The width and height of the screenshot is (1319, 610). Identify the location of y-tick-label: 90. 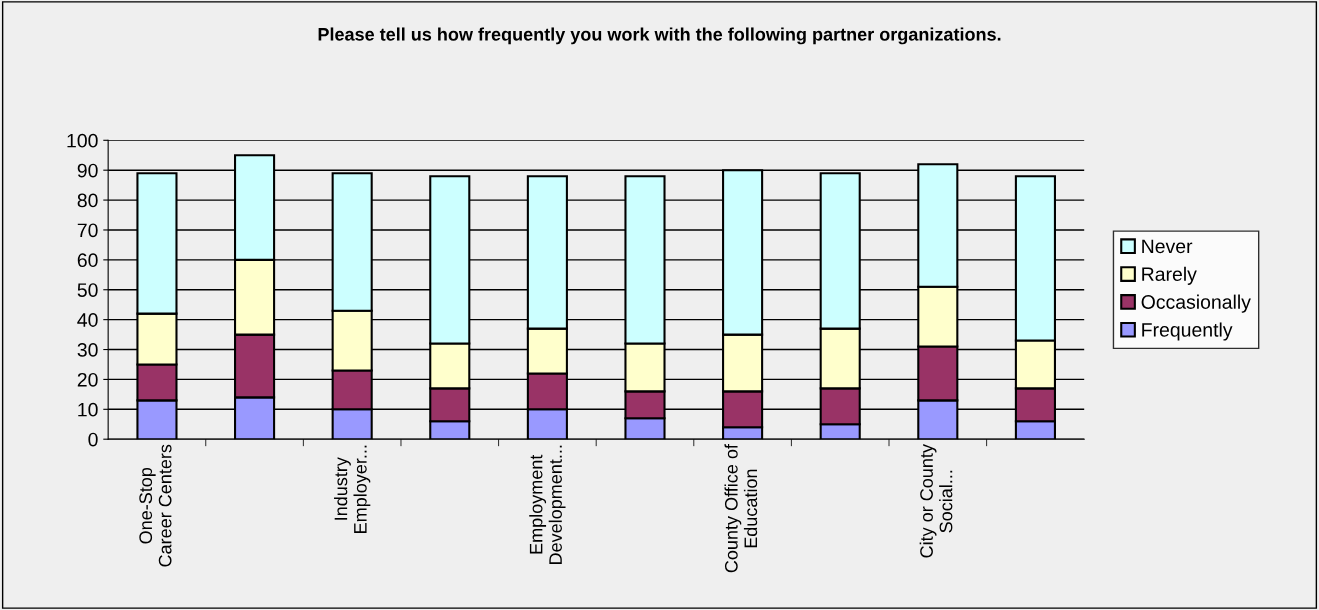
(87, 170).